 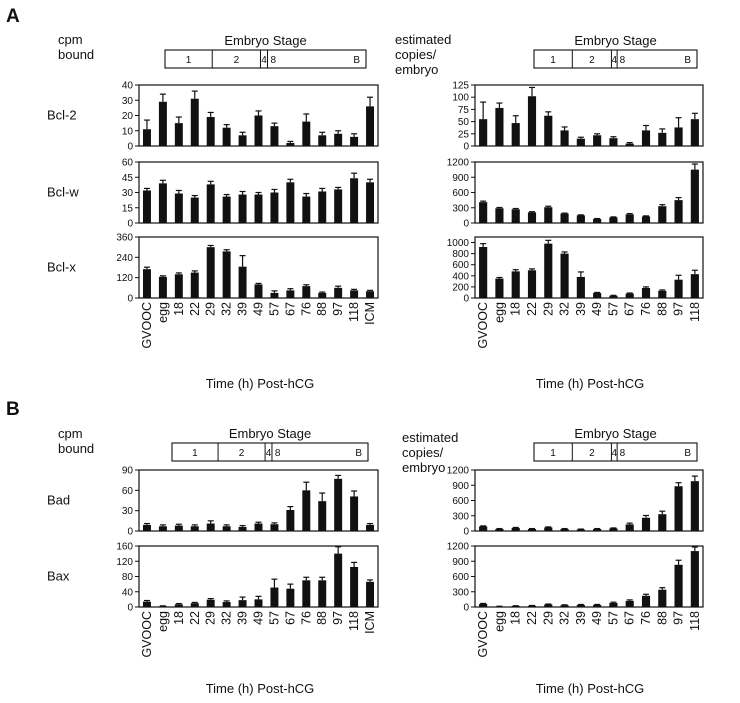 I want to click on stage-label: 4, so click(x=614, y=453).